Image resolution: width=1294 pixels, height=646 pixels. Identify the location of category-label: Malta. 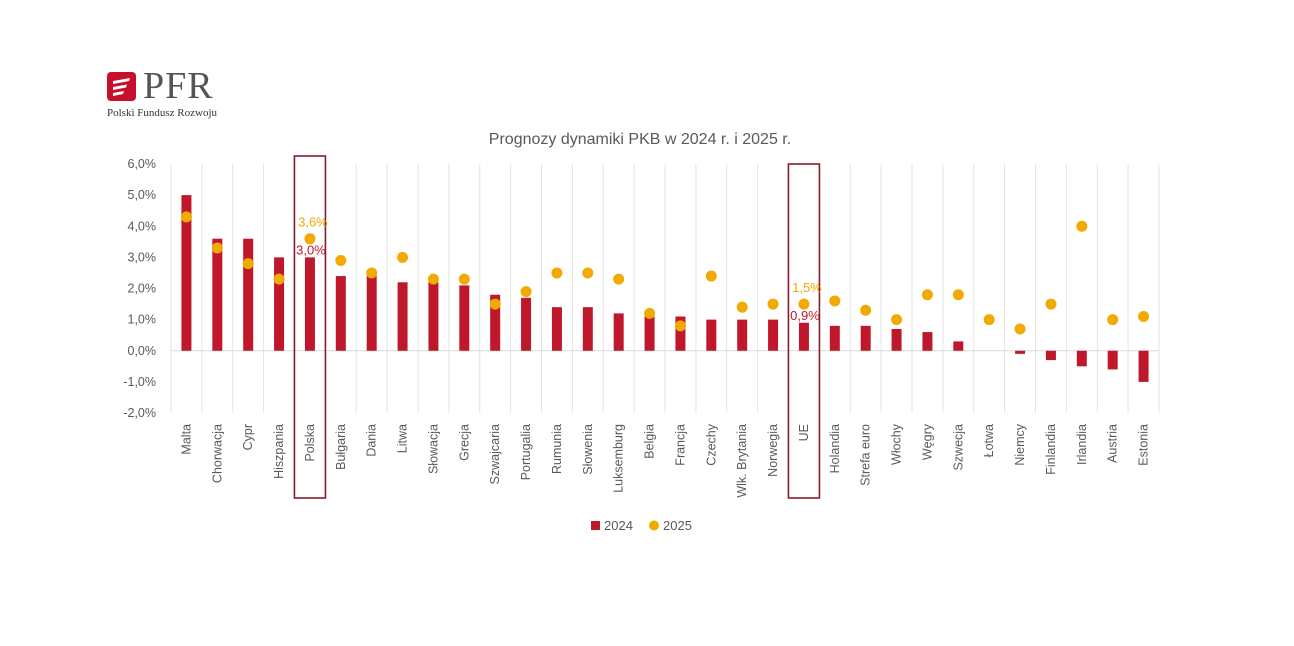
(186, 439).